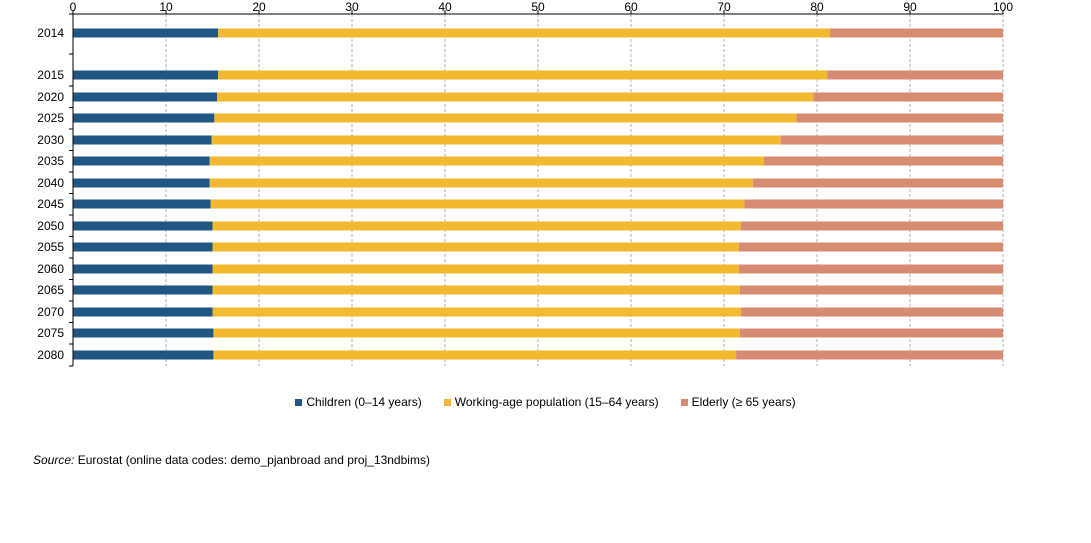 Image resolution: width=1091 pixels, height=543 pixels. What do you see at coordinates (166, 7) in the screenshot?
I see `x-tick-label: 10` at bounding box center [166, 7].